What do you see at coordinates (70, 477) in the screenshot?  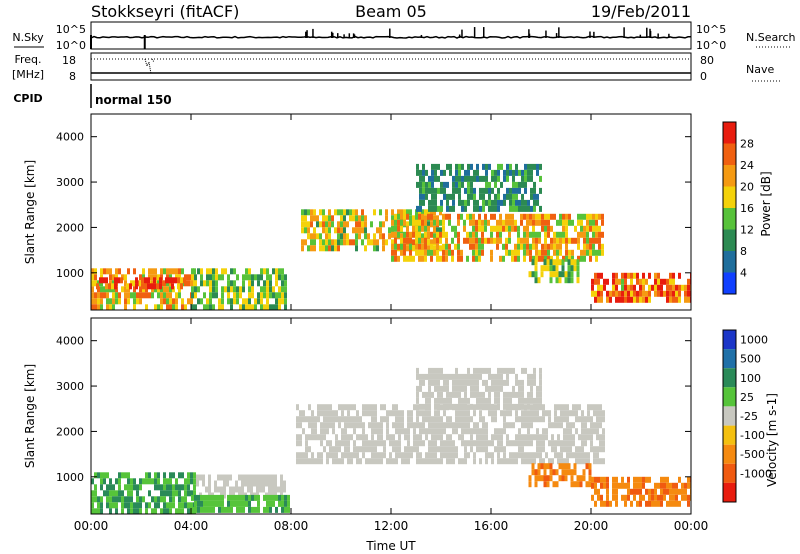 I see `velocity-ytick: 1000` at bounding box center [70, 477].